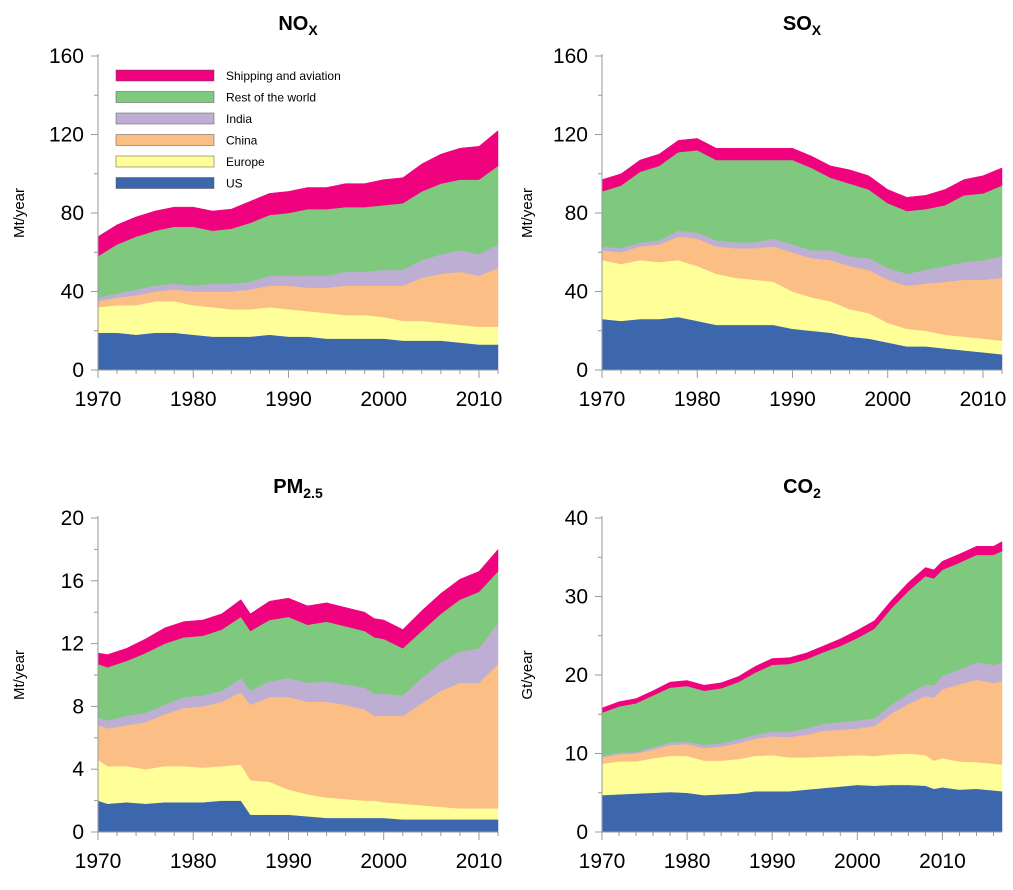 This screenshot has height=890, width=1013. What do you see at coordinates (582, 832) in the screenshot?
I see `y-tick-label-co2: 0` at bounding box center [582, 832].